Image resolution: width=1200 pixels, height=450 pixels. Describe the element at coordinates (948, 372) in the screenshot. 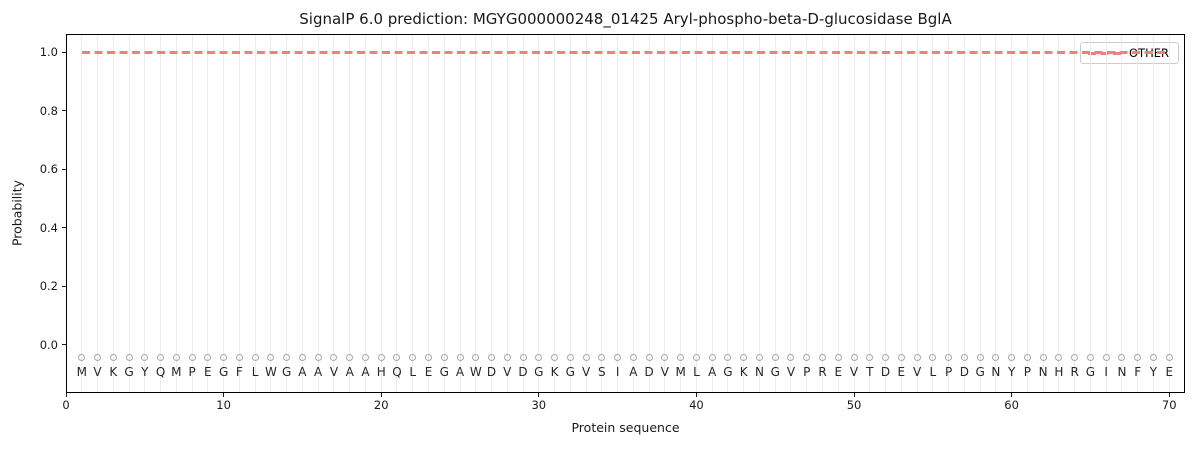

I see `residue-letter: P` at that location.